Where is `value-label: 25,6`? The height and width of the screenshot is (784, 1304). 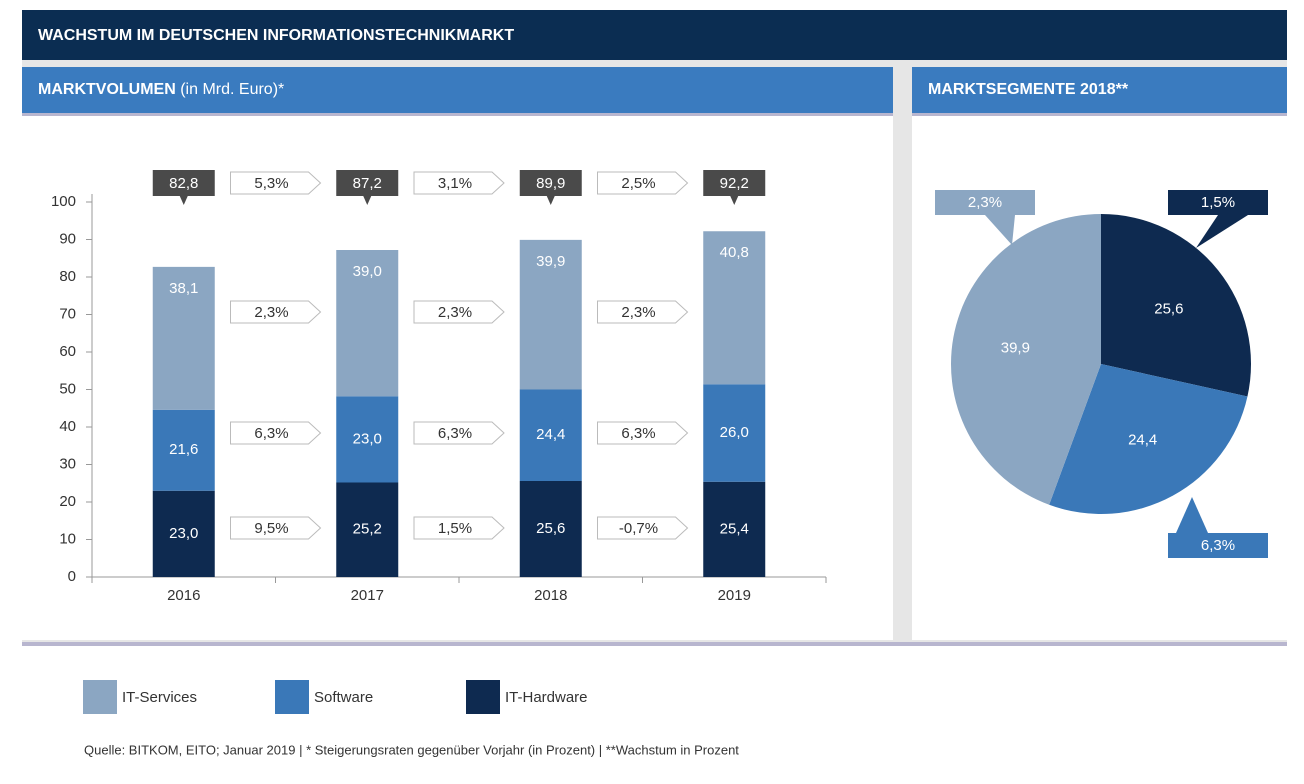
value-label: 25,6 is located at coordinates (550, 528).